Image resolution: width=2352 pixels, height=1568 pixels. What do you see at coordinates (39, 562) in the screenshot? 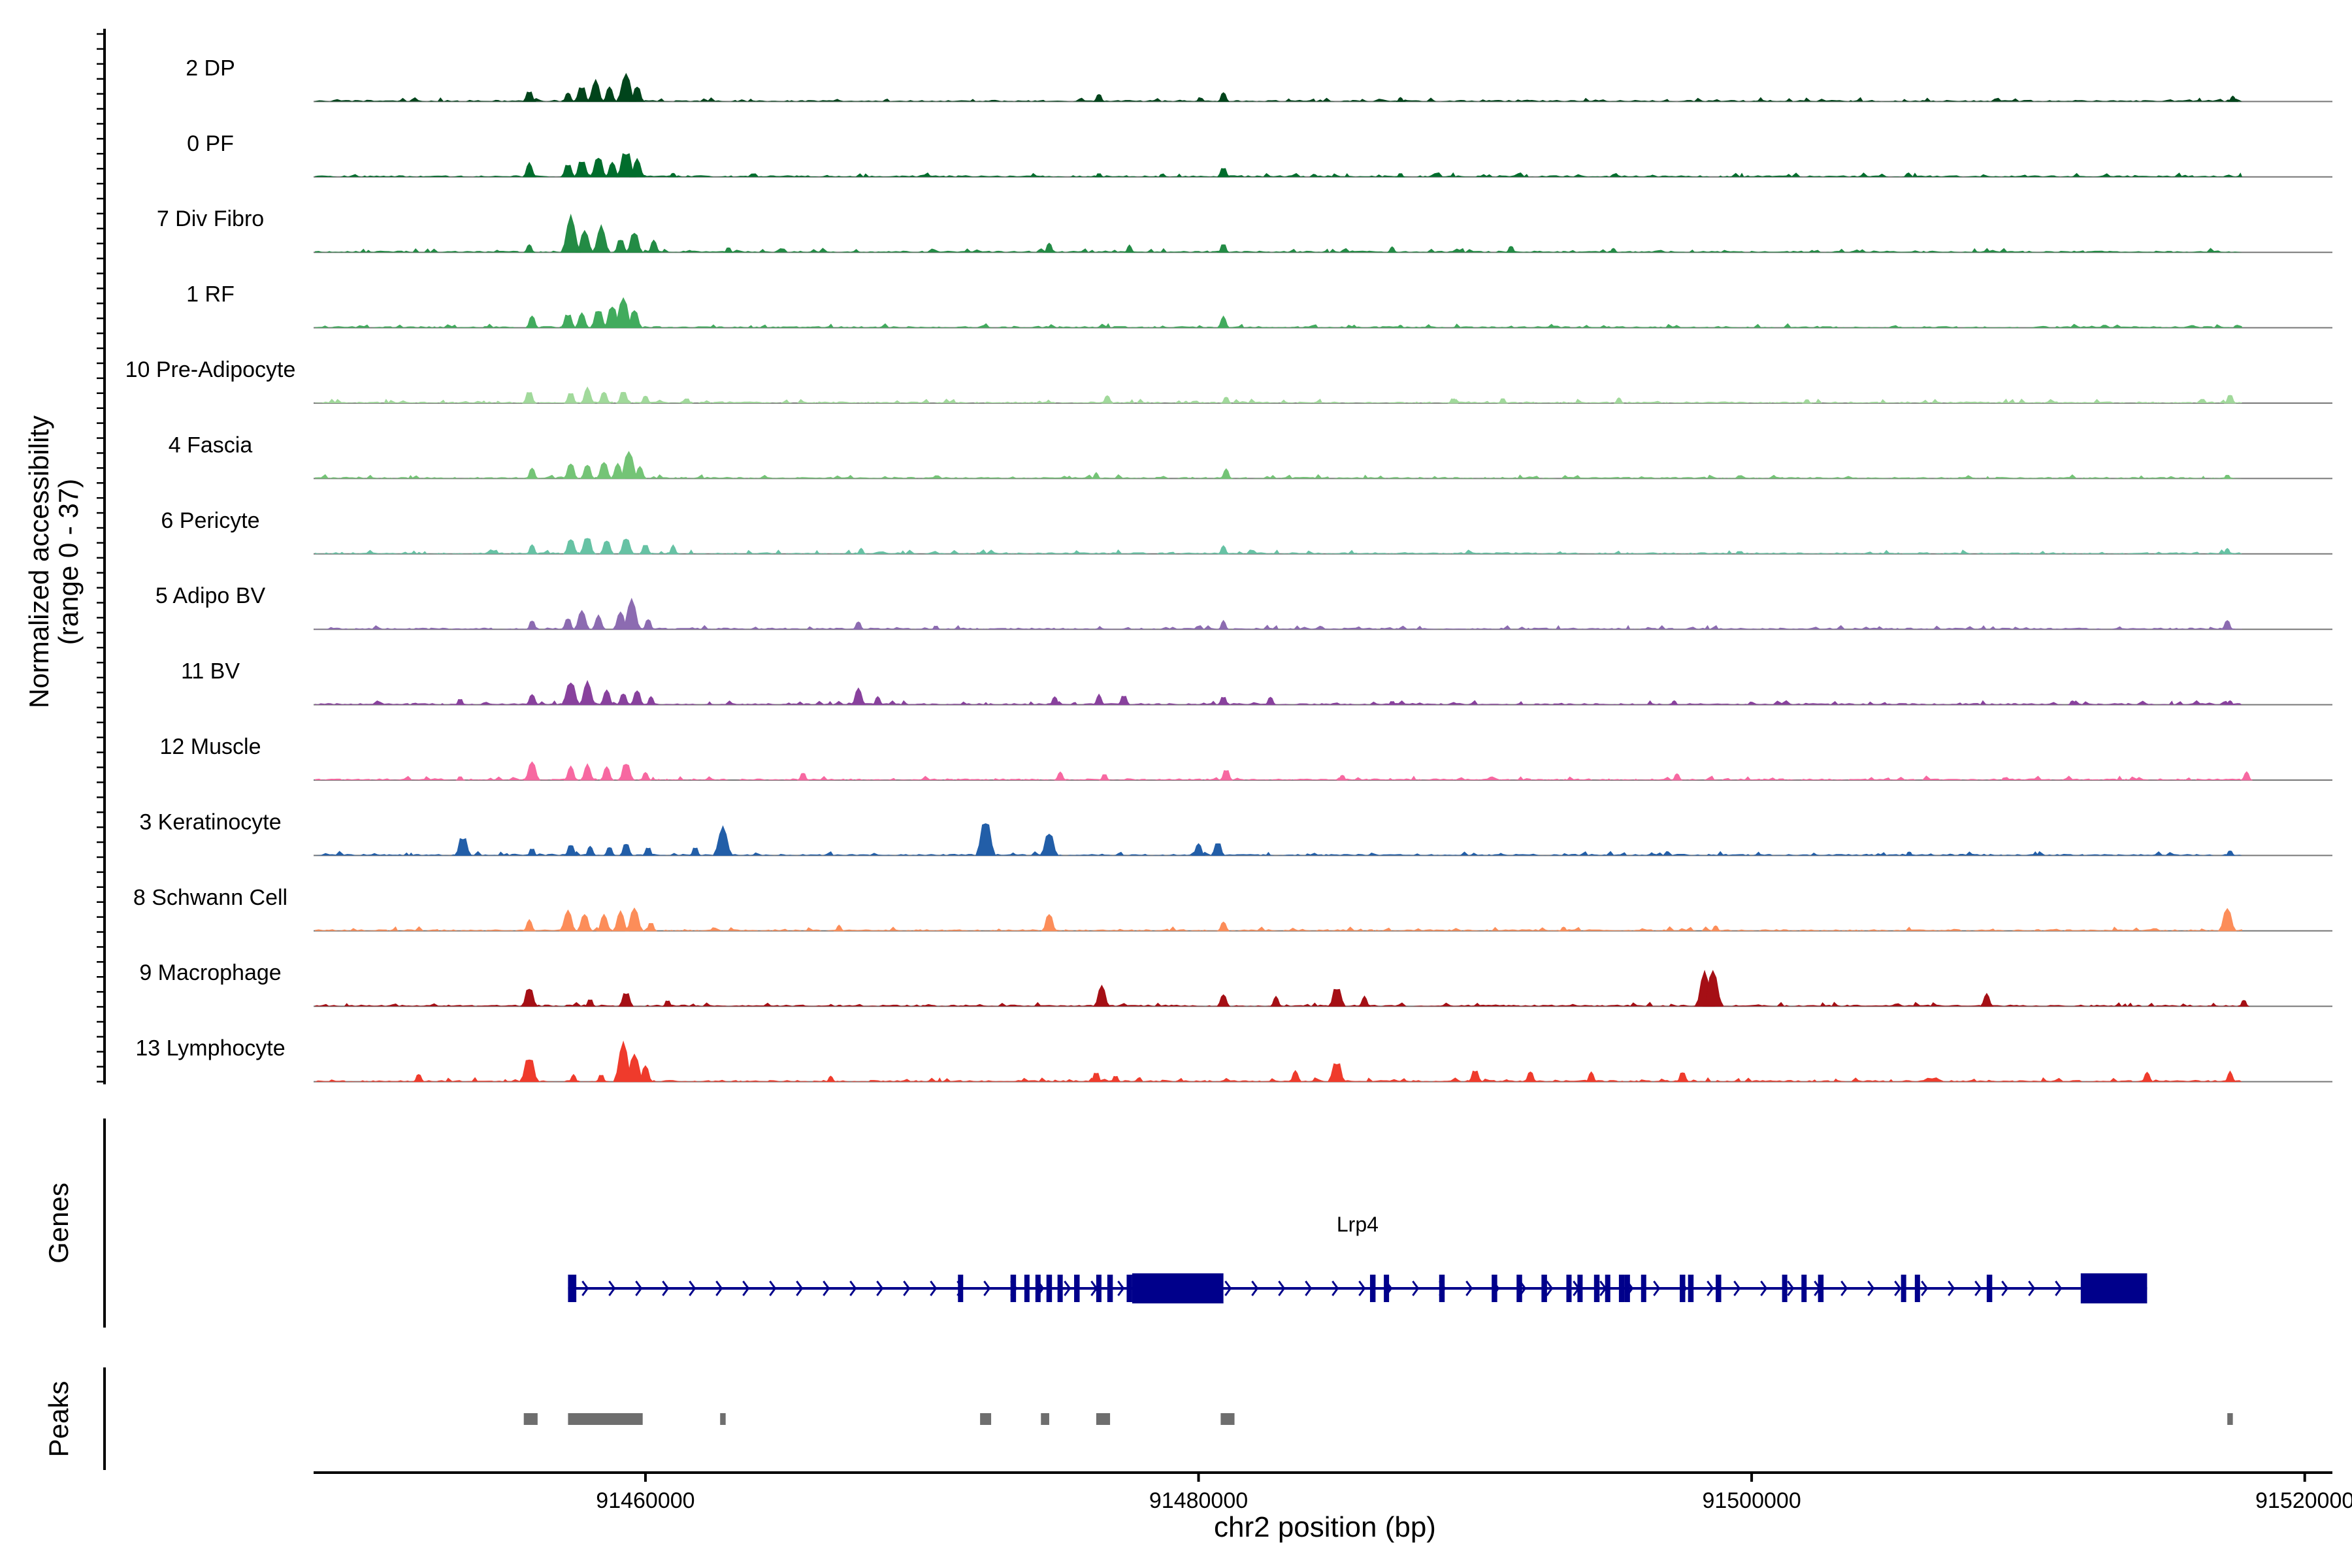
I see `coverage-ylabel-line1: Normalized accessibility` at bounding box center [39, 562].